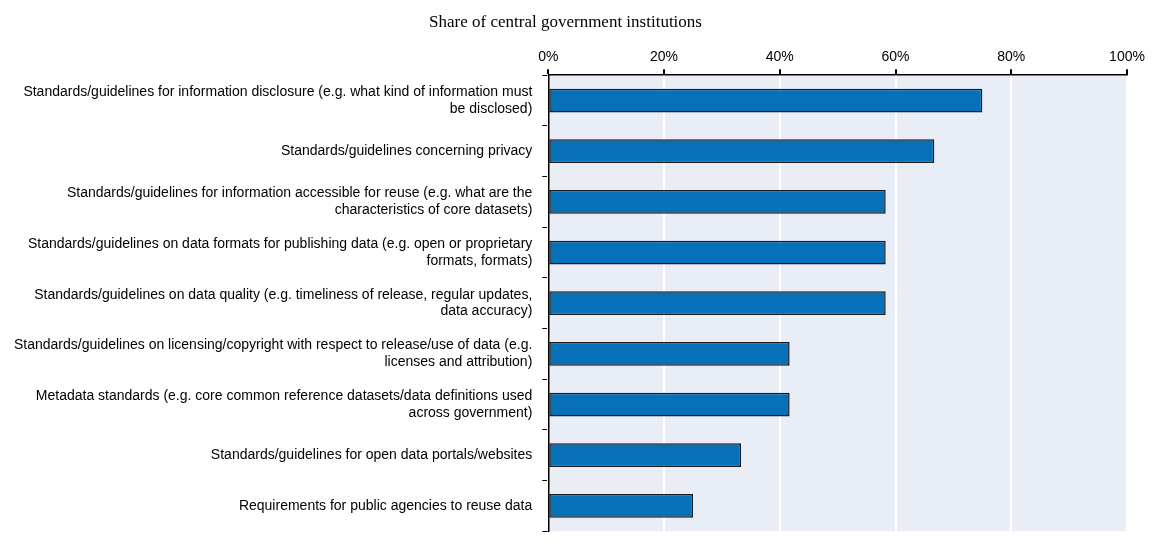  I want to click on y-tick-label: Standards/guidelines for information disclosure (e.g. what kind of information must be disclosed), so click(278, 99).